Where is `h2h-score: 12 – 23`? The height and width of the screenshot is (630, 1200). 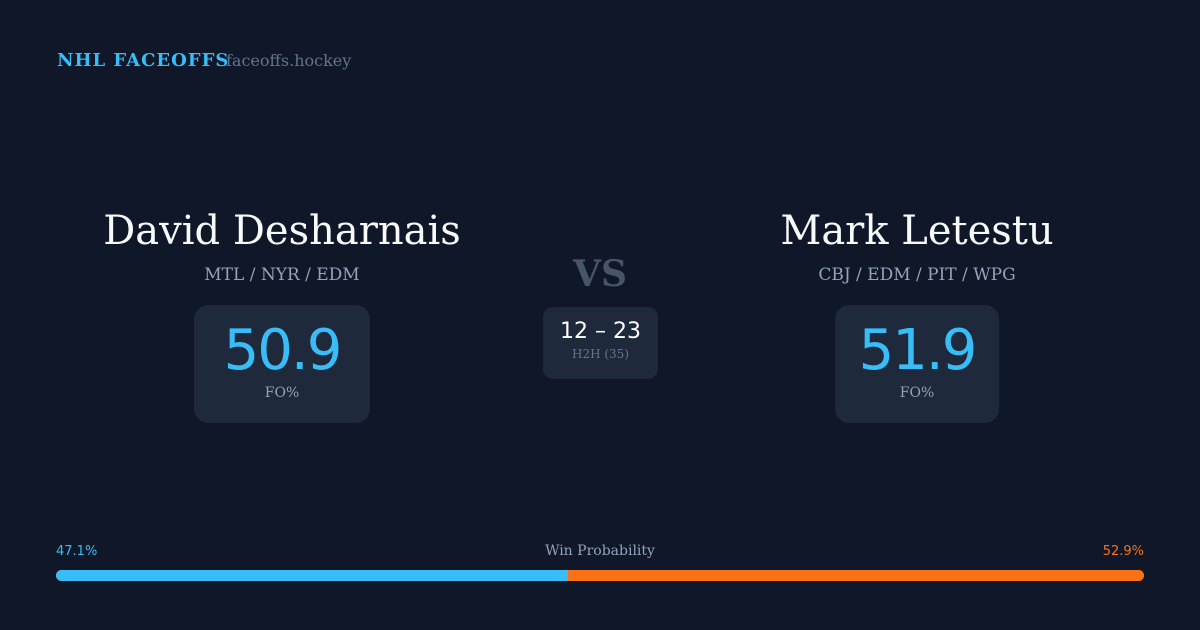
h2h-score: 12 – 23 is located at coordinates (600, 331).